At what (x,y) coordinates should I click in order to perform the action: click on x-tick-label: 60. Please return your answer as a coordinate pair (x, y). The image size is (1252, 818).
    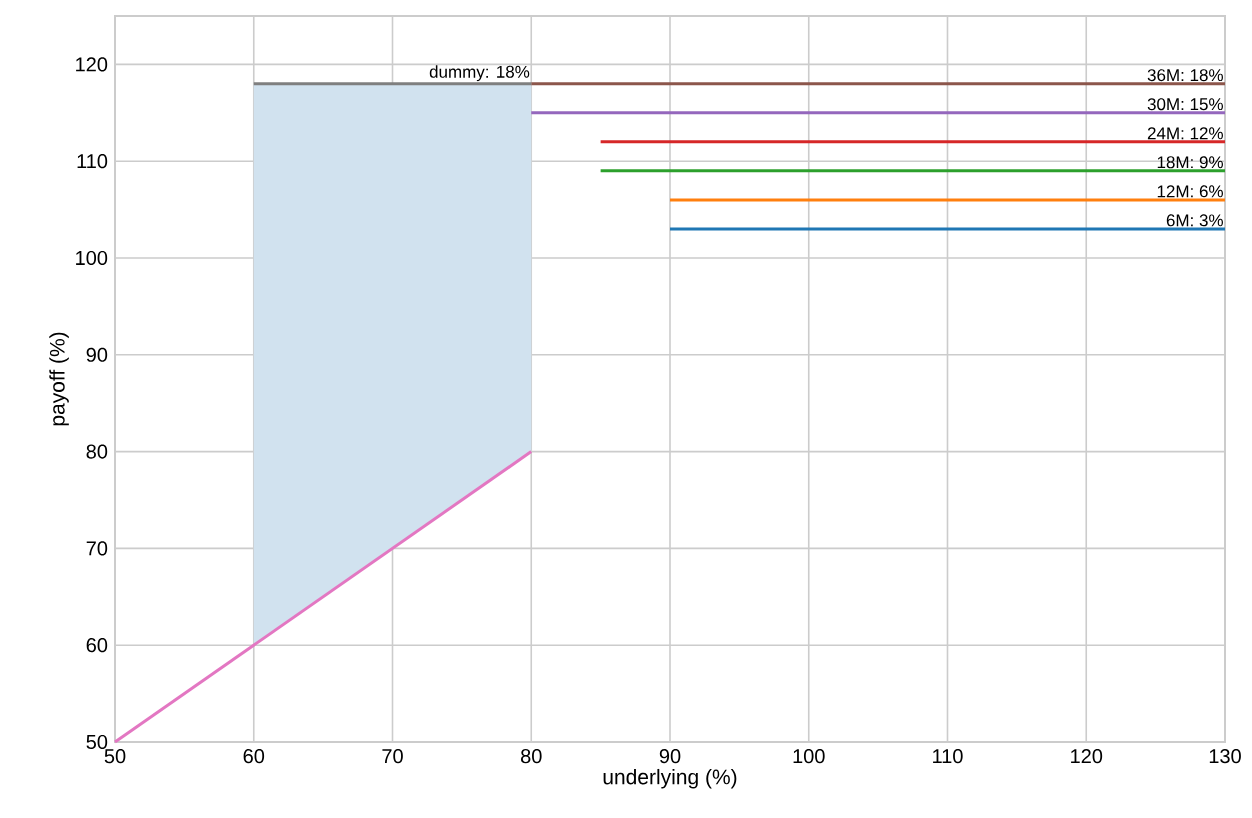
    Looking at the image, I should click on (254, 756).